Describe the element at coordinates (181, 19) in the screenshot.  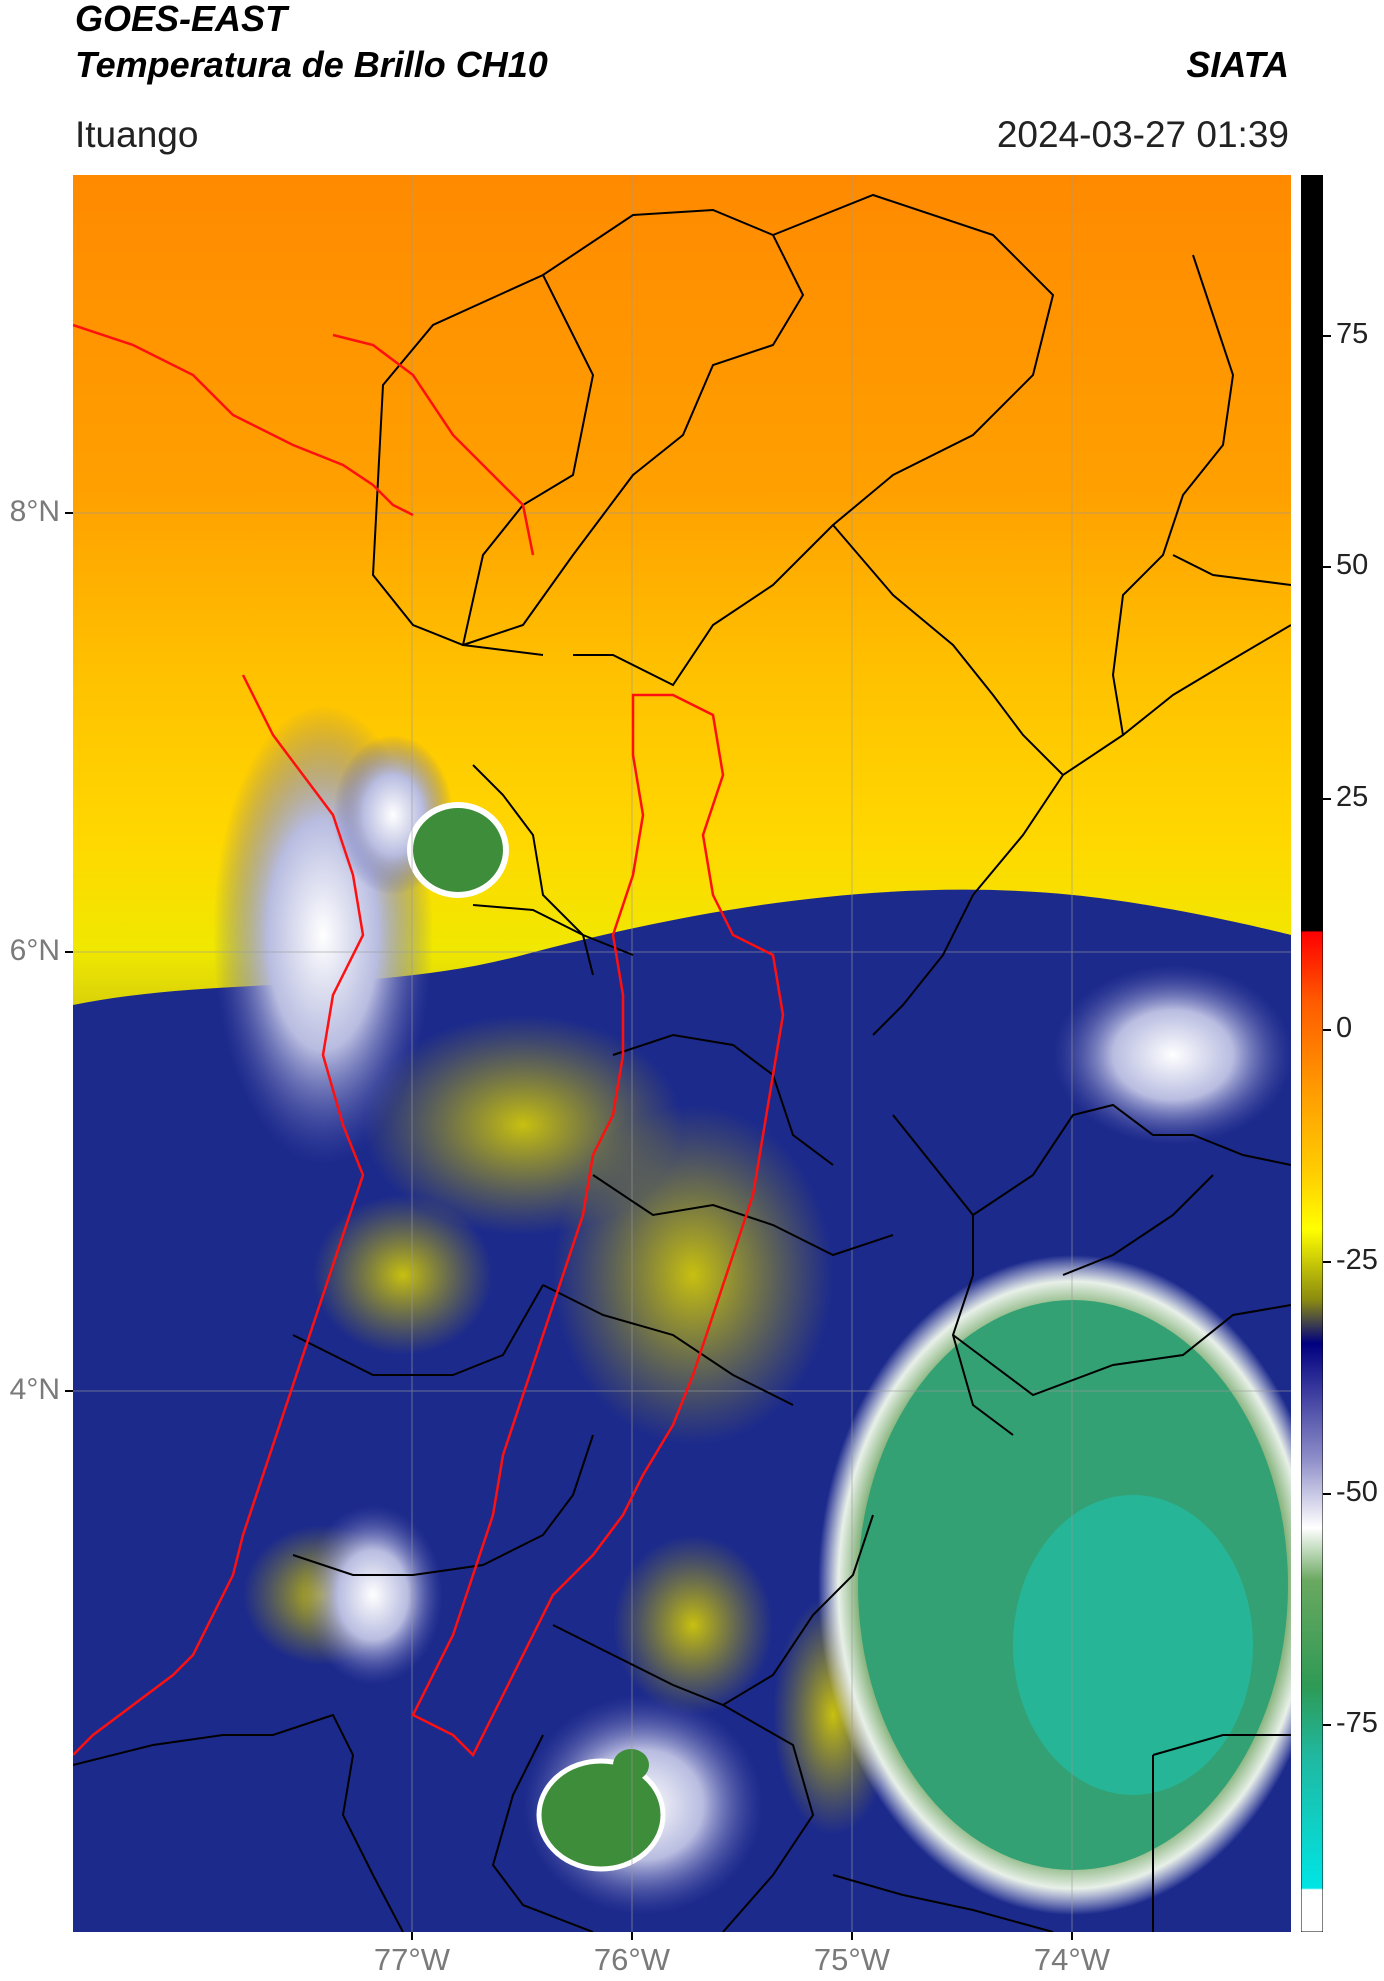
I see `product-title: GOES-EAST` at that location.